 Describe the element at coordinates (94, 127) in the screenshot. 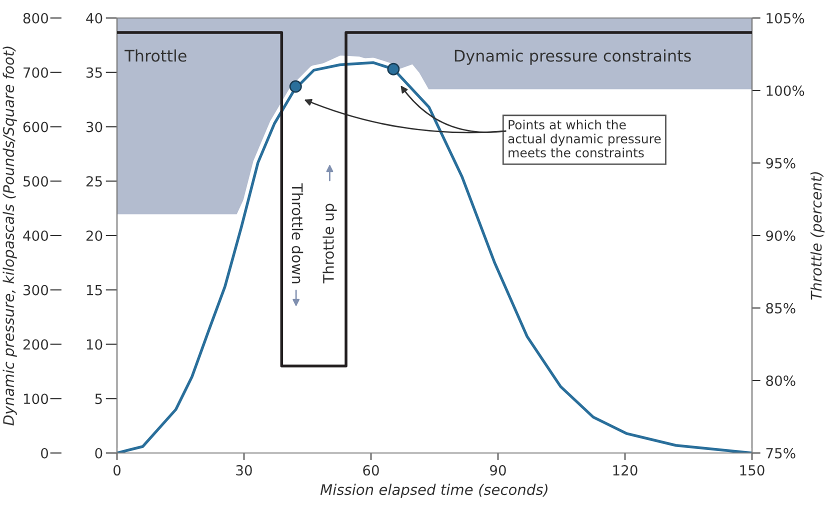

I see `y-tick-label: 30` at that location.